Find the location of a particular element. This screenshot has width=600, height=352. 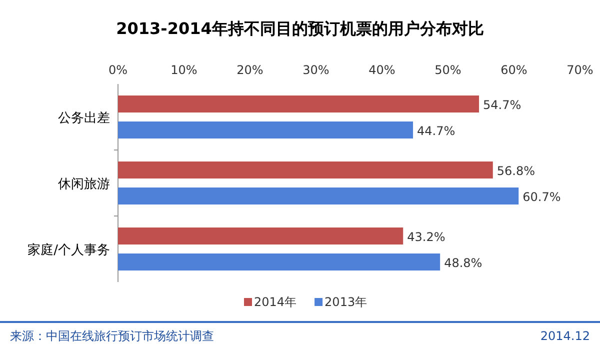

x-tick-label: 60% is located at coordinates (514, 70).